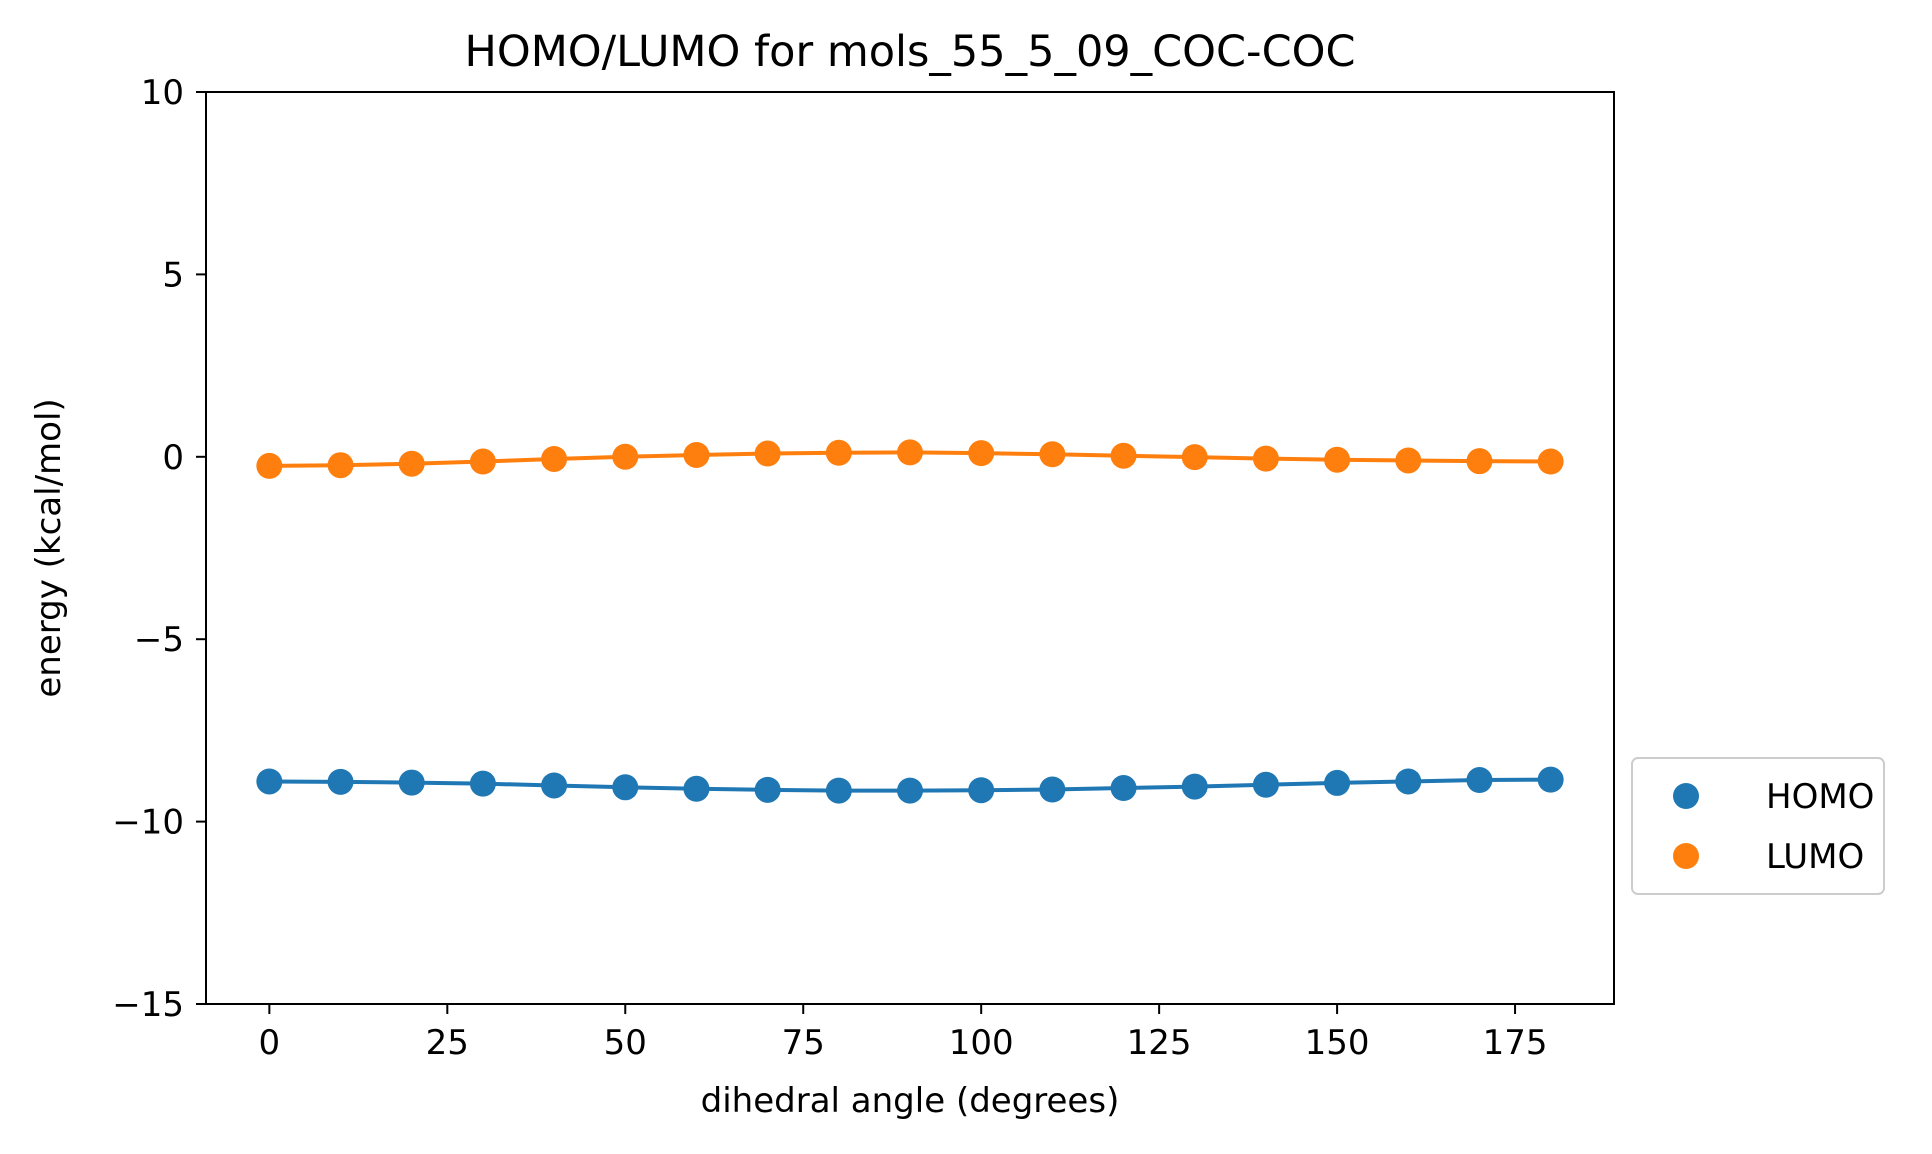 The image size is (1932, 1154). What do you see at coordinates (903, 1033) in the screenshot?
I see `x-axis: 0 25 50 75 100 125 150 175` at bounding box center [903, 1033].